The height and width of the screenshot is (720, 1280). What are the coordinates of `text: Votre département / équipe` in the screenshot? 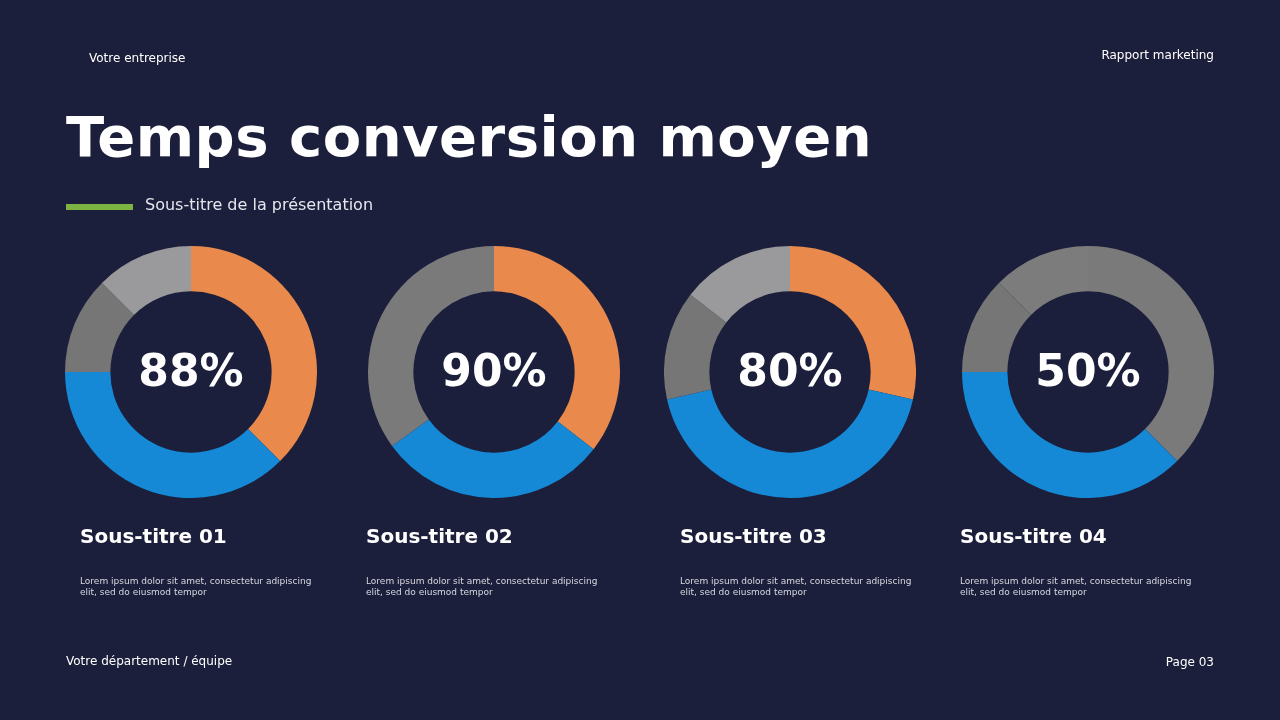 It's located at (149, 661).